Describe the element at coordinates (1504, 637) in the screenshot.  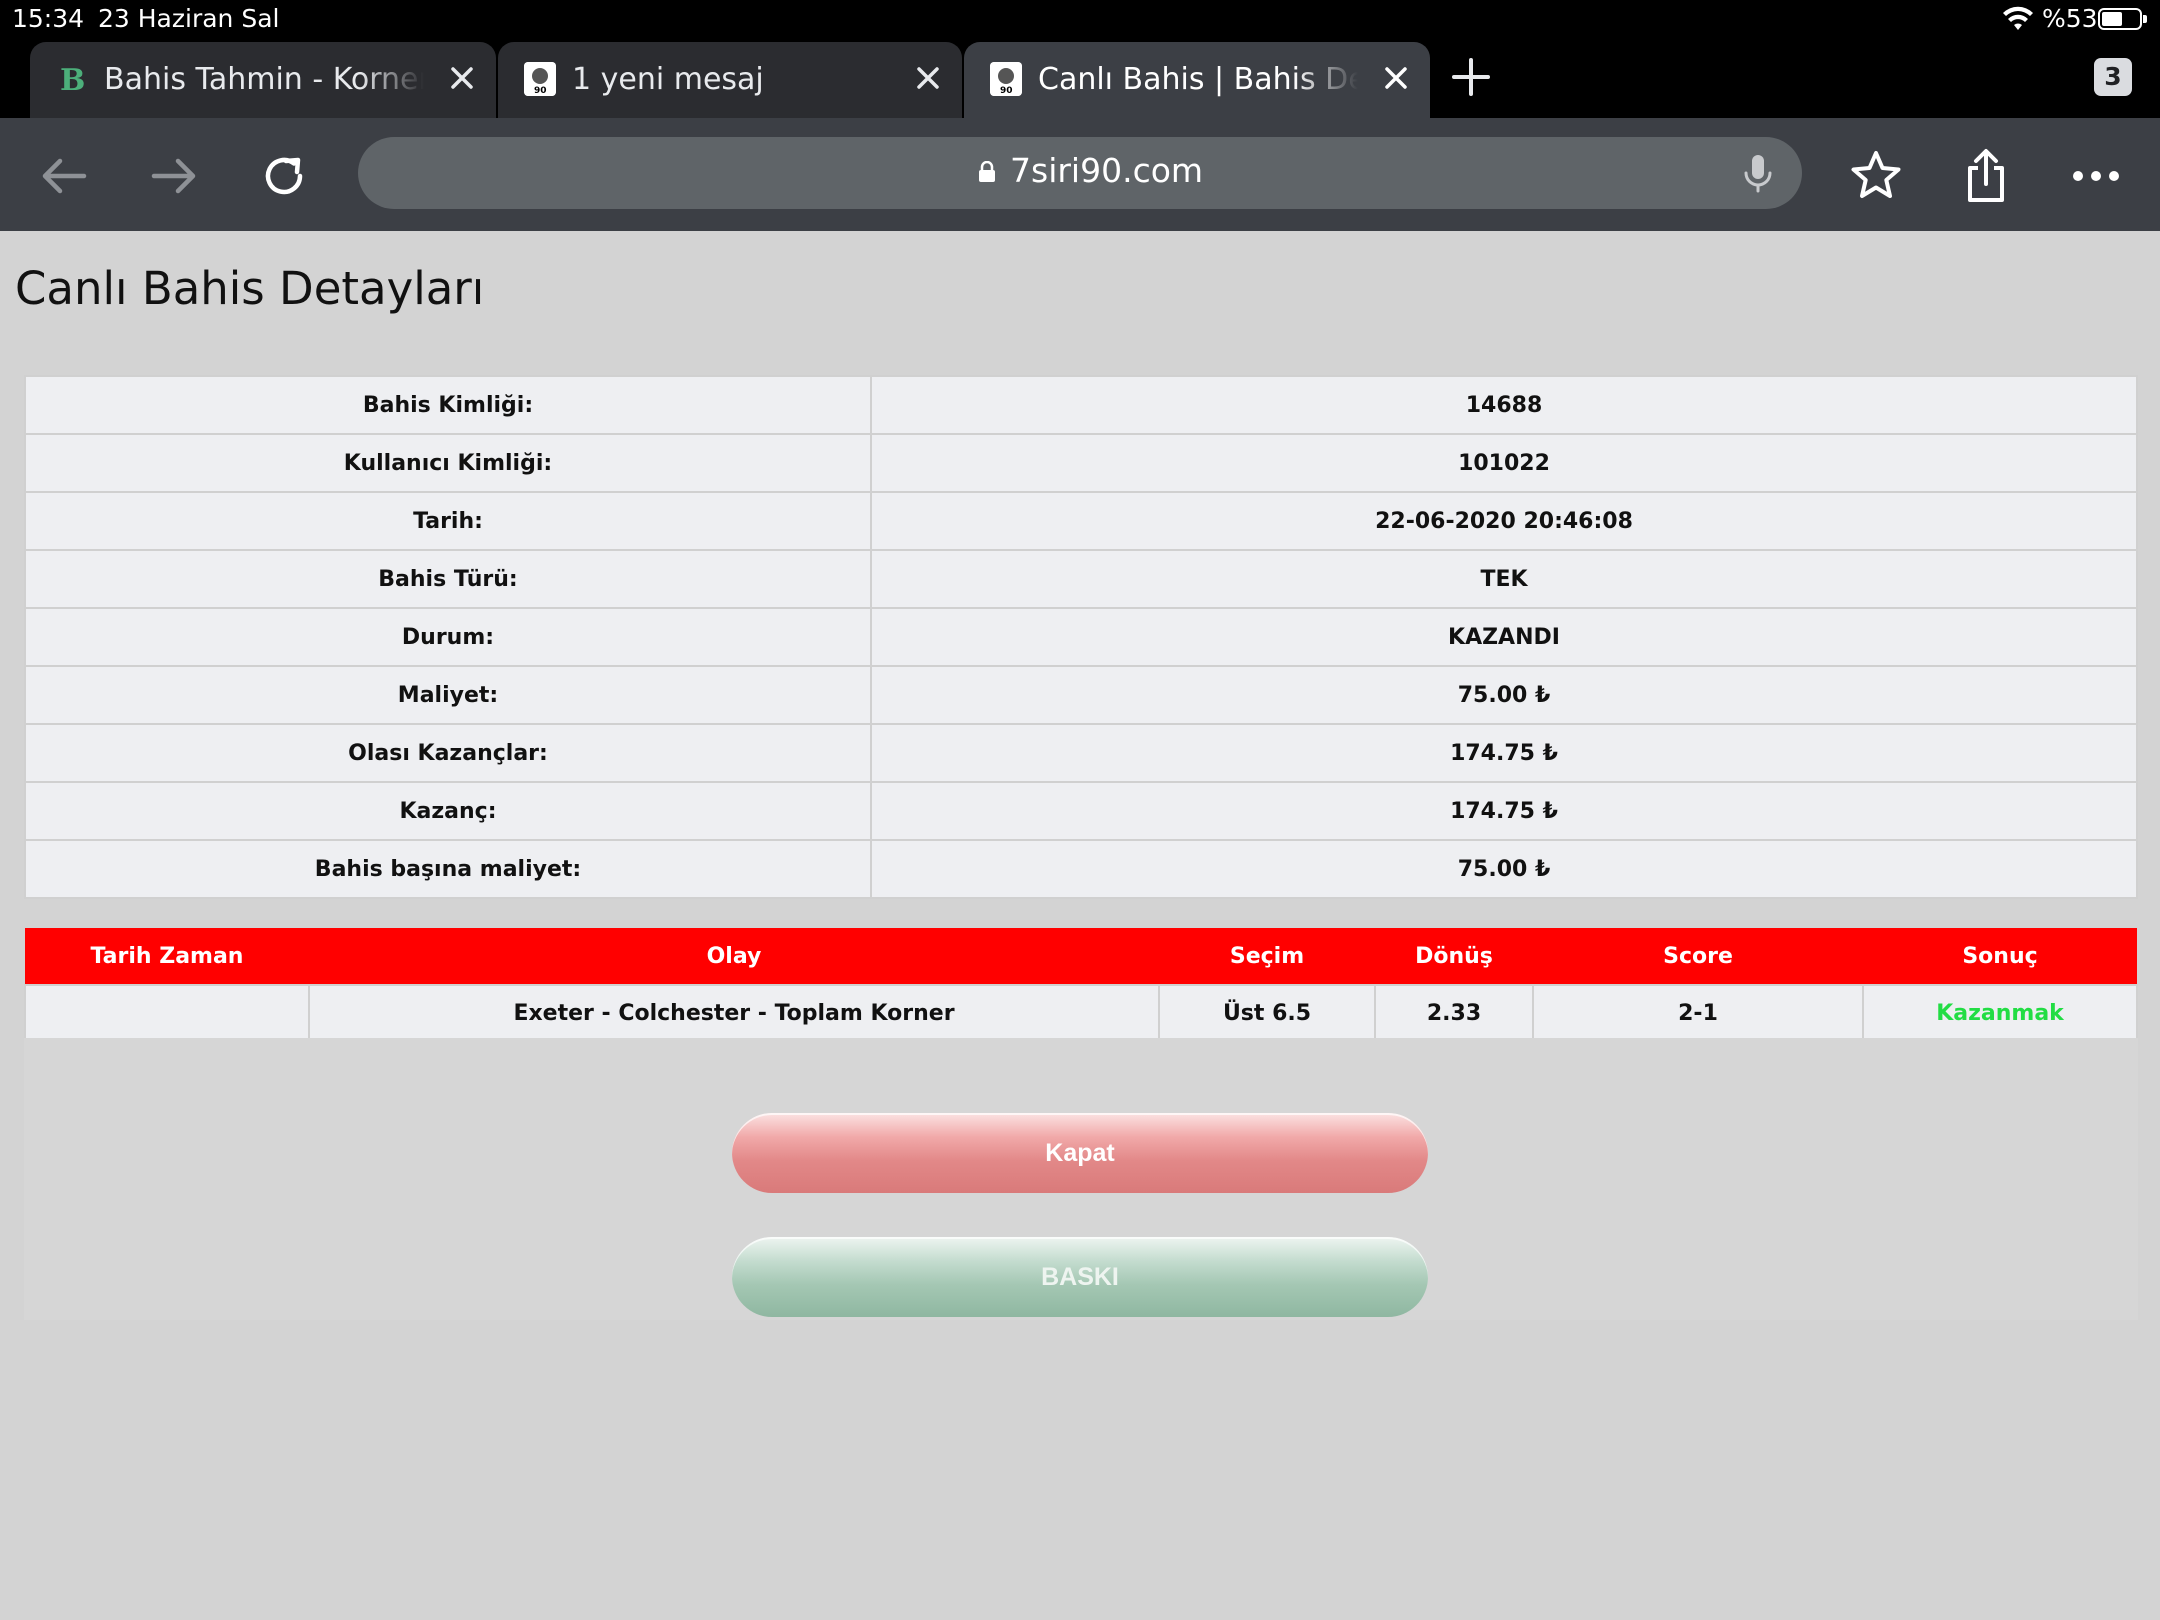
I see `detail-value: KAZANDI` at that location.